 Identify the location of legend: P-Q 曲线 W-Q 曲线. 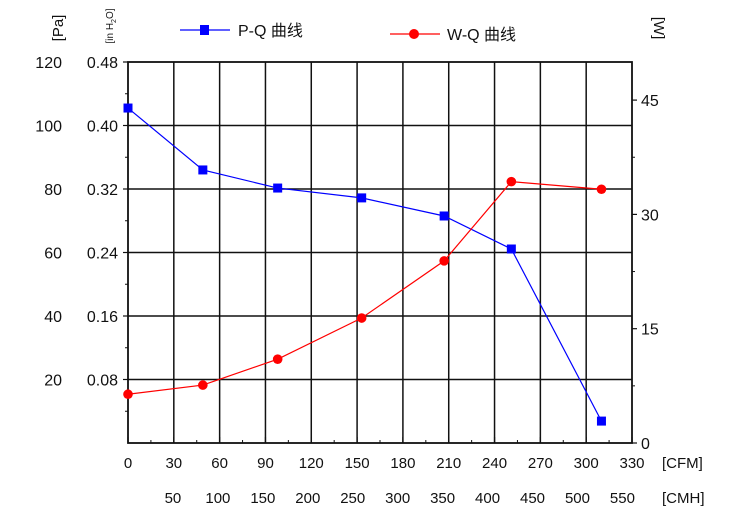
(348, 33).